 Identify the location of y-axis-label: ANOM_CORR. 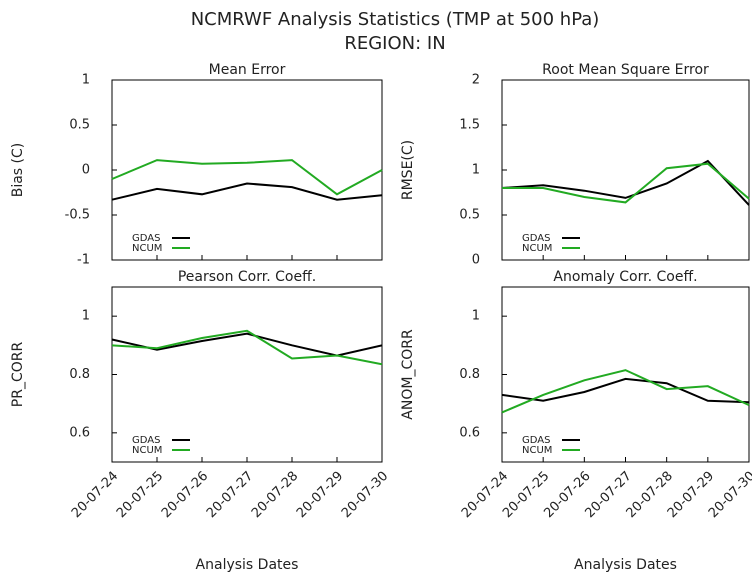
(408, 374).